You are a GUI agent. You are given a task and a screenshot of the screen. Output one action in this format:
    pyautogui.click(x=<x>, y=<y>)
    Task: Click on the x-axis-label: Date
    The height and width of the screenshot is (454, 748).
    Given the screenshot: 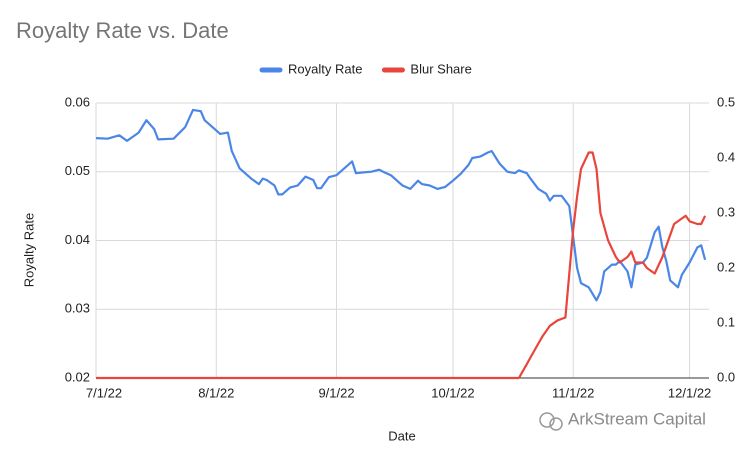 What is the action you would take?
    pyautogui.click(x=401, y=435)
    